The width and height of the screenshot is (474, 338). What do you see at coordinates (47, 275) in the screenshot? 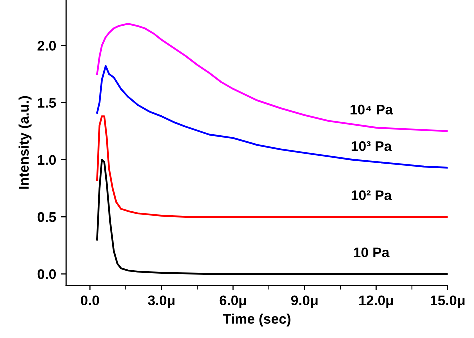
I see `y-tick-label: 0.0` at bounding box center [47, 275].